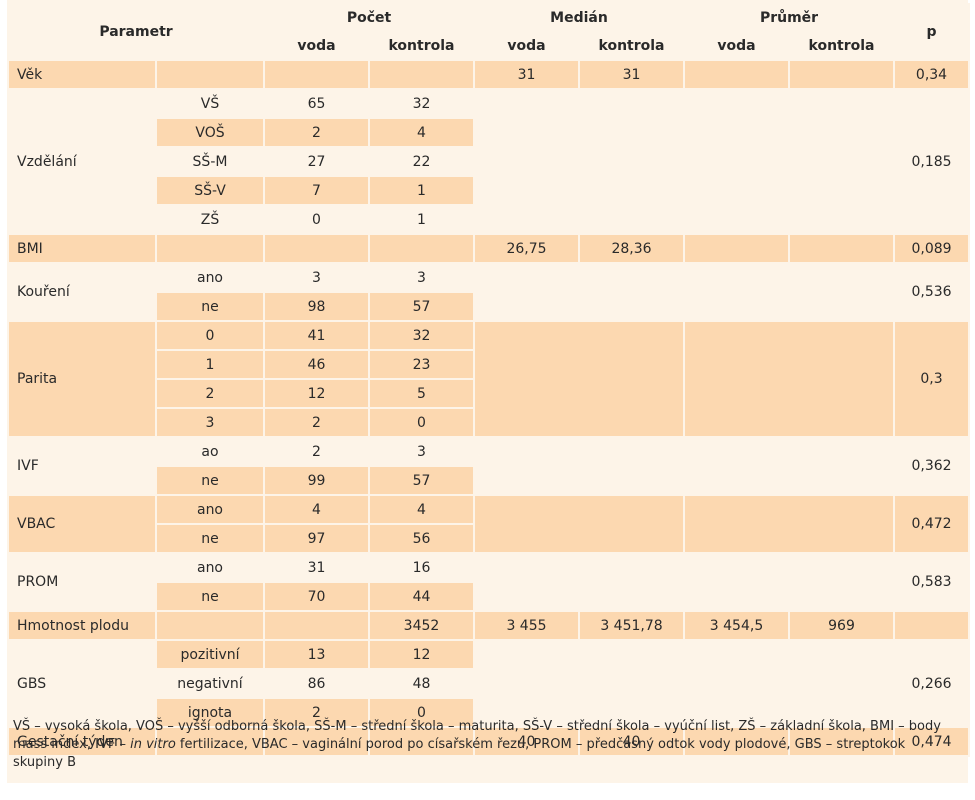 The height and width of the screenshot is (800, 975). What do you see at coordinates (316, 46) in the screenshot?
I see `header-pocet-voda: voda` at bounding box center [316, 46].